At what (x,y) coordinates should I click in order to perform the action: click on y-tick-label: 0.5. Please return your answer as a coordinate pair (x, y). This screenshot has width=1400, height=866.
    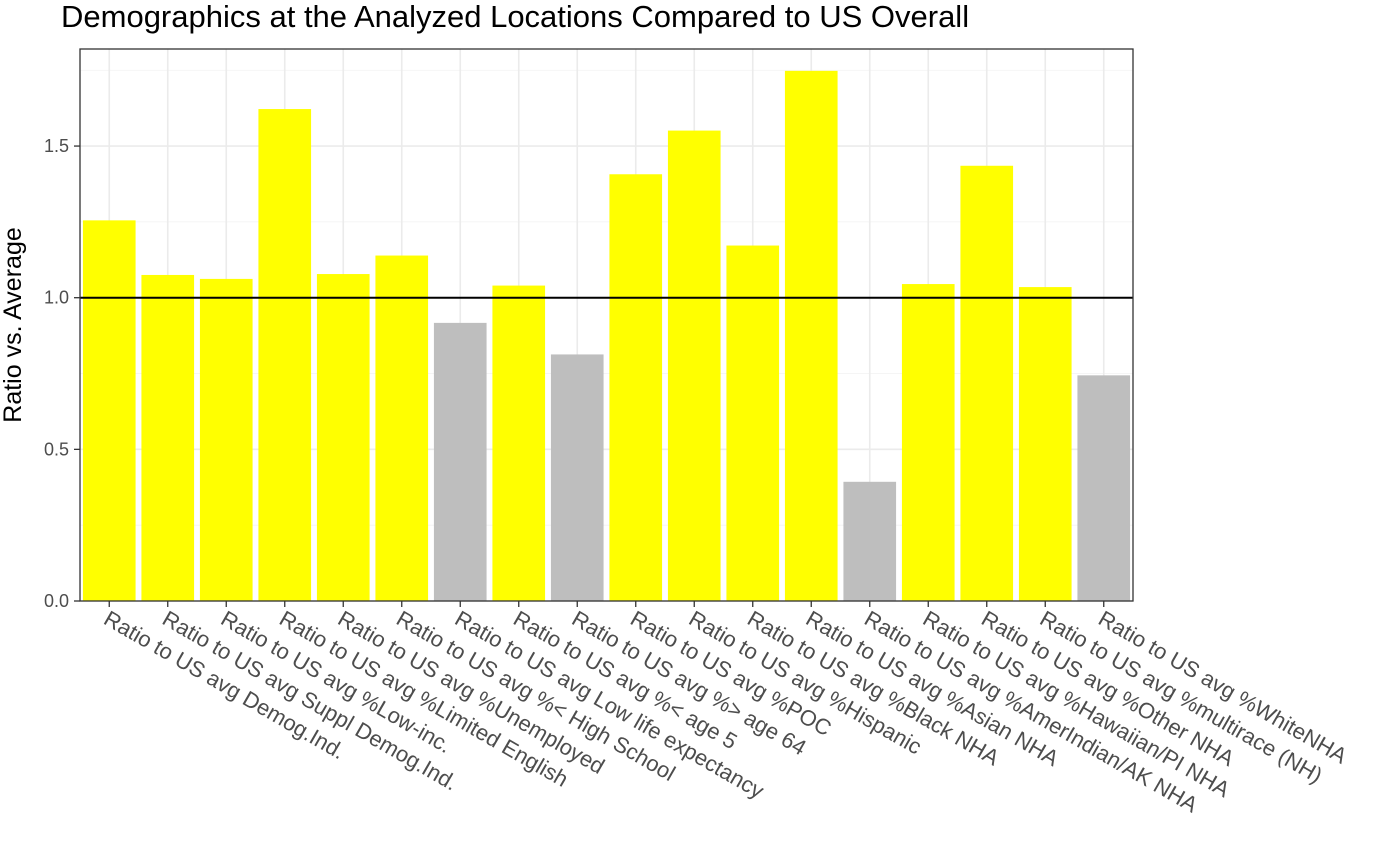
    Looking at the image, I should click on (56, 449).